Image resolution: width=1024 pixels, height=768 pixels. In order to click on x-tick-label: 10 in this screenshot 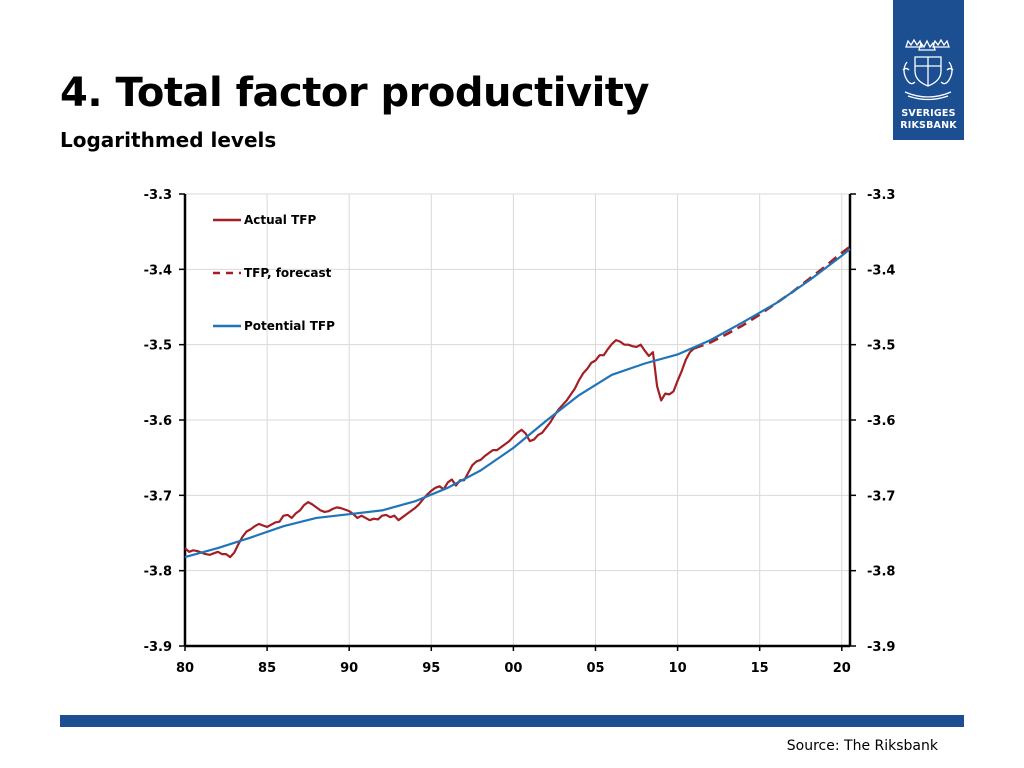, I will do `click(678, 668)`.